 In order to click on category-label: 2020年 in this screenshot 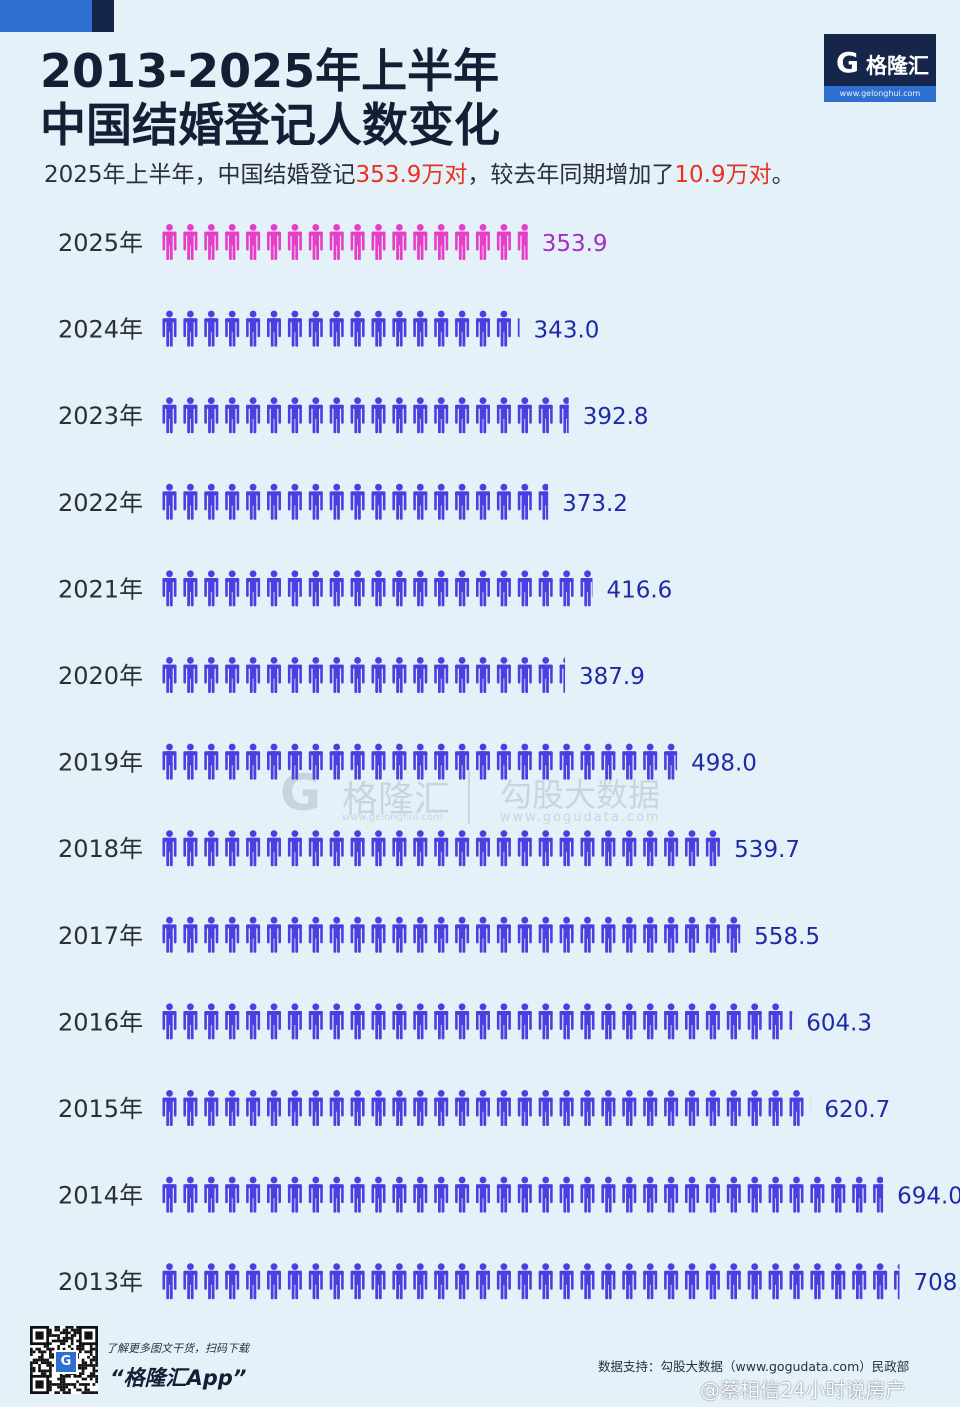, I will do `click(100, 676)`.